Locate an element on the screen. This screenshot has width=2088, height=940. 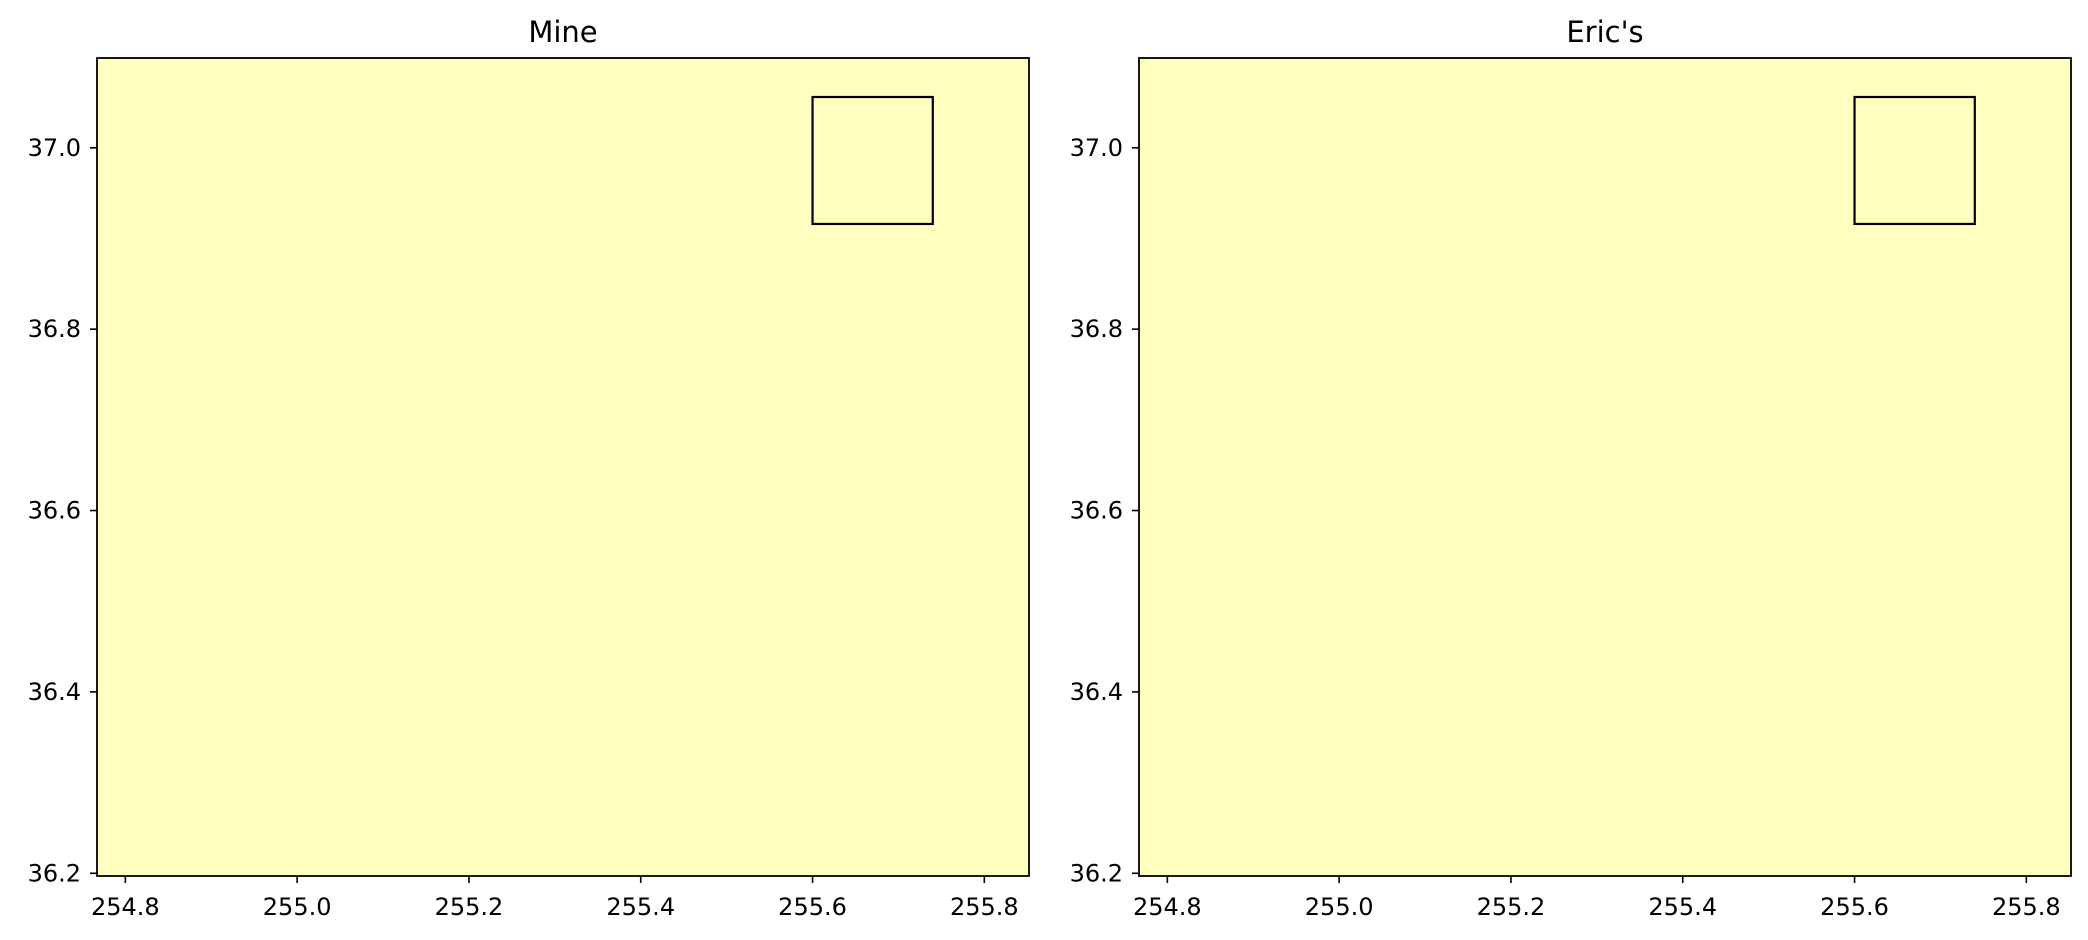
chart-title: Mine is located at coordinates (562, 32).